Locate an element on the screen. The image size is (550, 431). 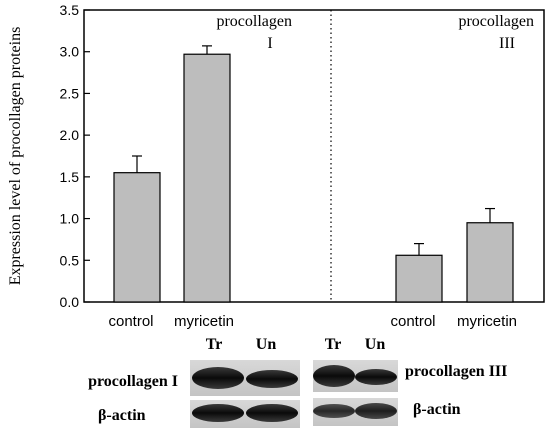
blot-band-actin-left-un is located at coordinates (272, 413).